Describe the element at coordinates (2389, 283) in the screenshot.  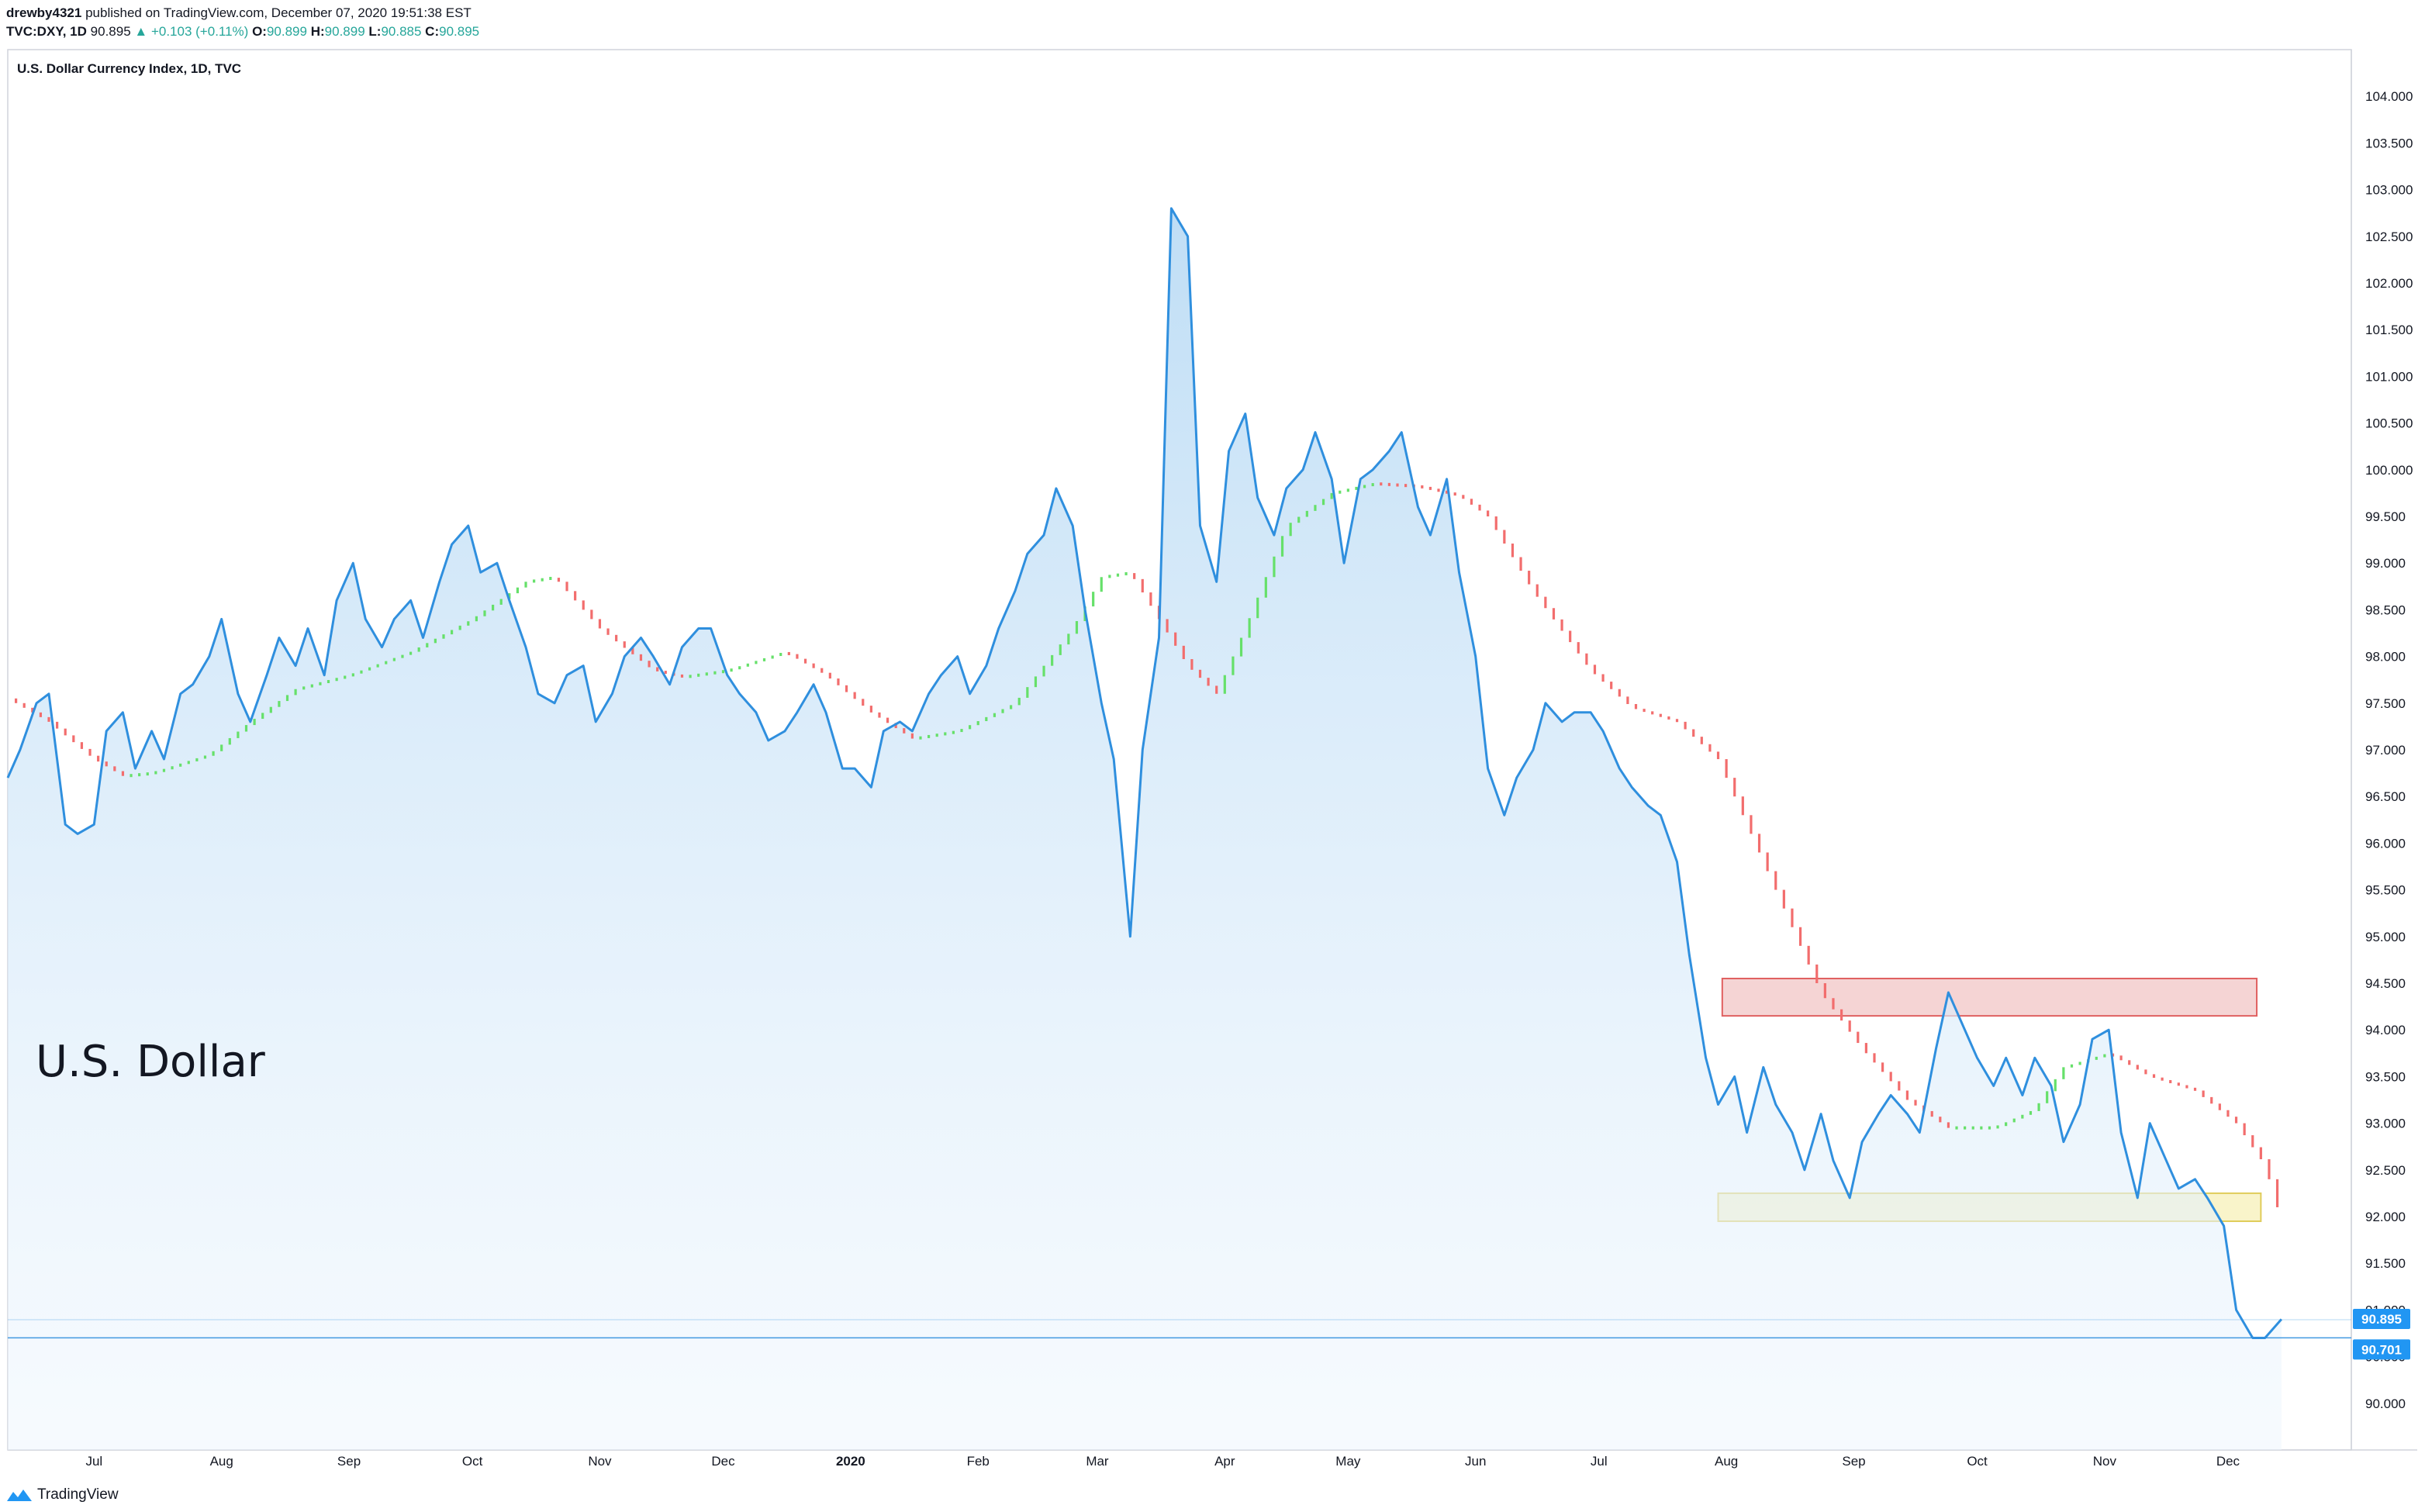
I see `y-tick-label: 102.000` at that location.